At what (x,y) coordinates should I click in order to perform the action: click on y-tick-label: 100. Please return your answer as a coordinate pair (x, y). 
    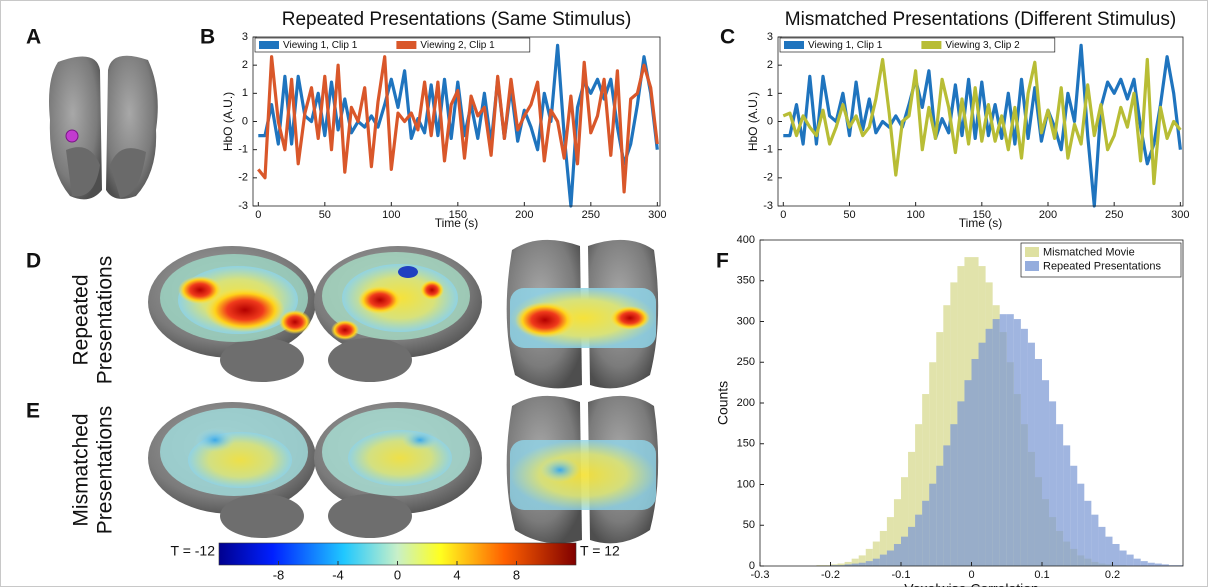
    Looking at the image, I should click on (746, 484).